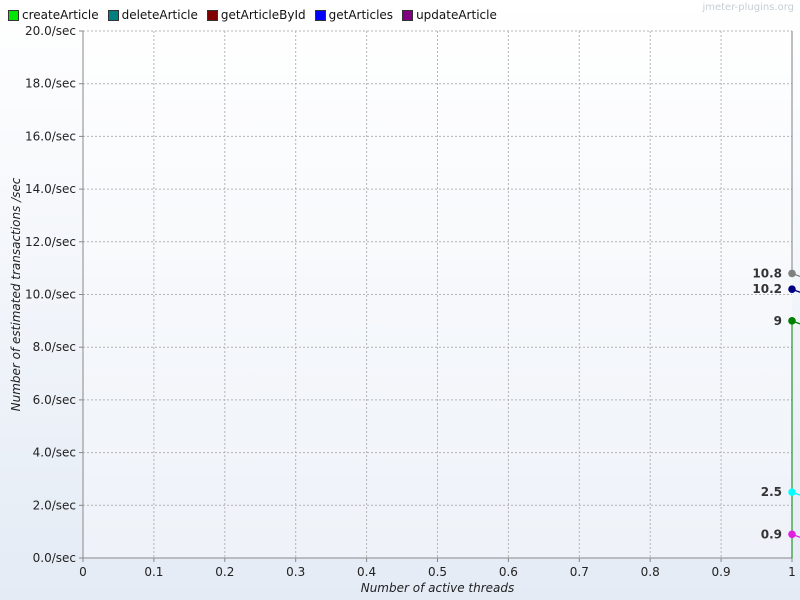  I want to click on data-label: 10.2, so click(767, 289).